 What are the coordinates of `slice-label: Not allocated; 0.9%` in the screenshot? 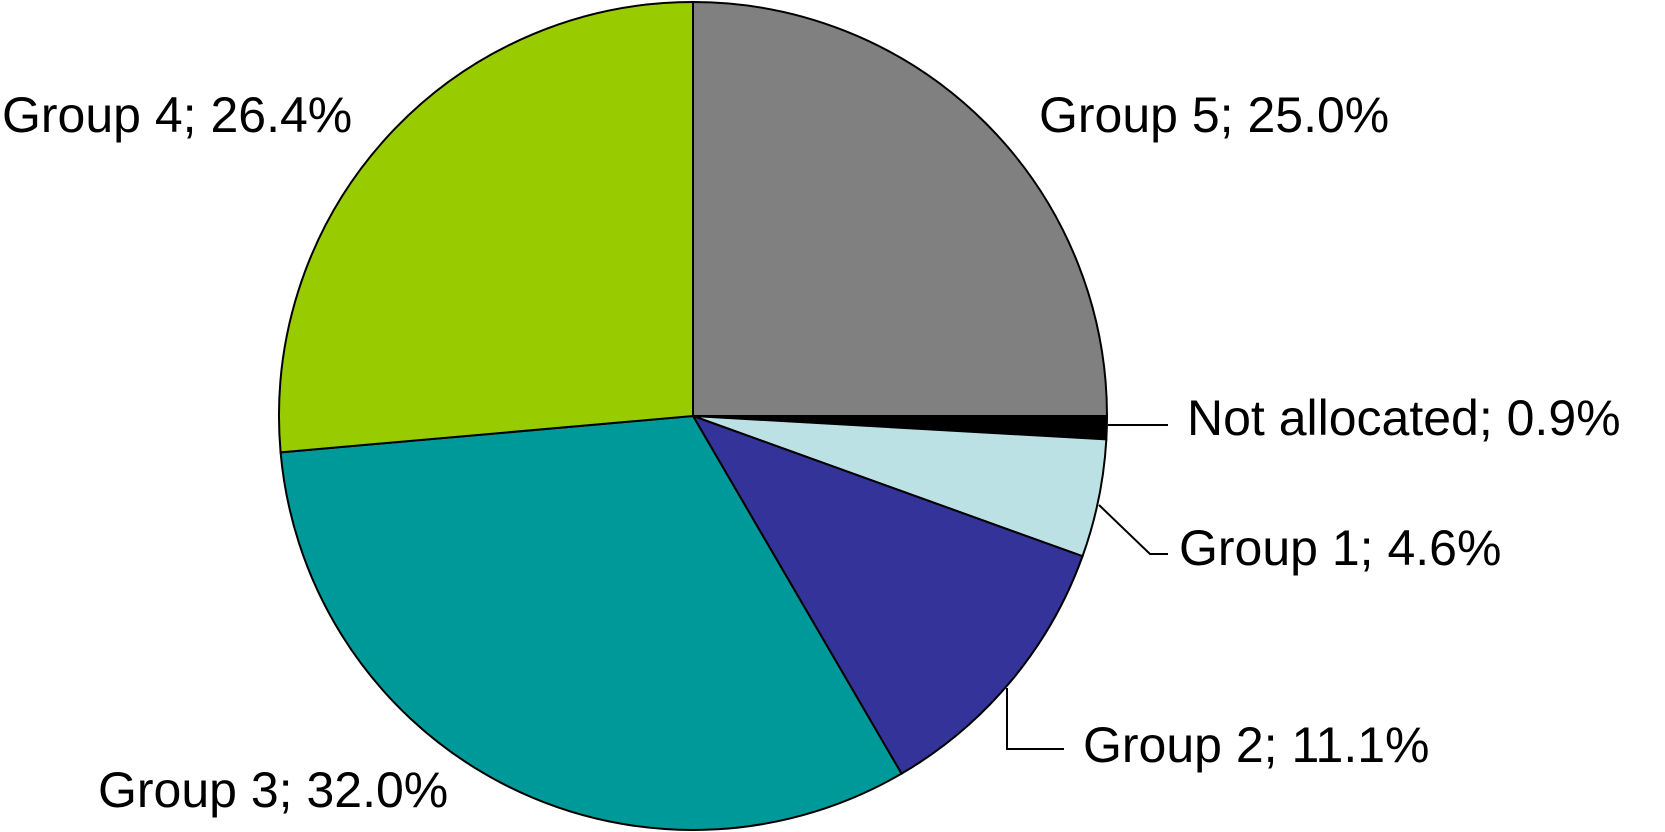 It's located at (1404, 418).